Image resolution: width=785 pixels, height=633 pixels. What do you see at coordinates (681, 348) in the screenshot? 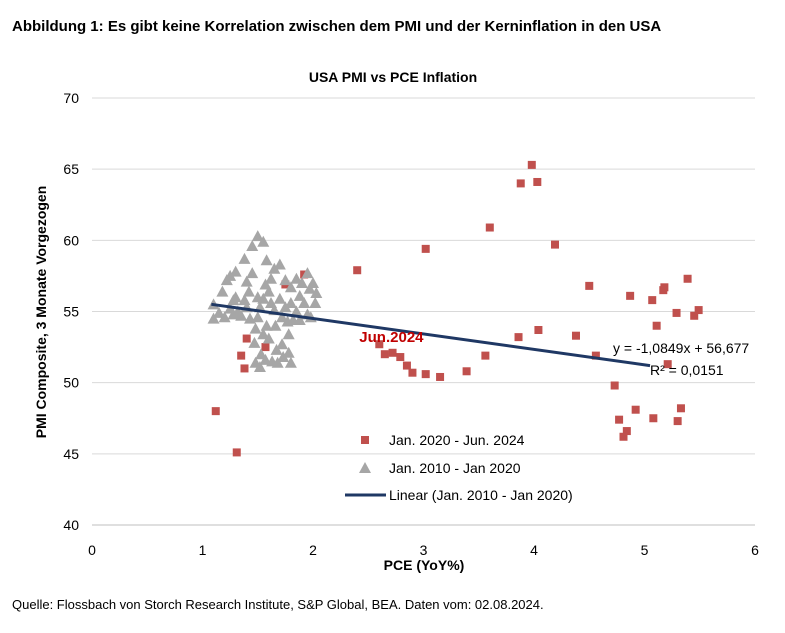
I see `trend-equation: y = -1,0849x + 56,677` at bounding box center [681, 348].